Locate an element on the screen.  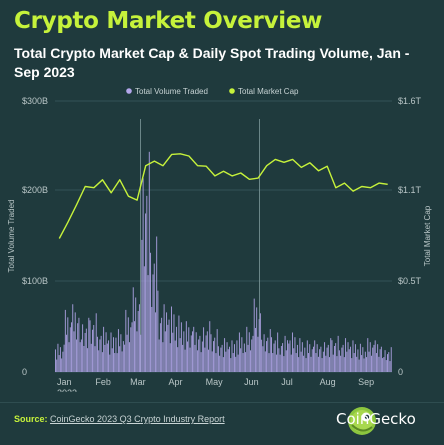
x-tick-label: Apr is located at coordinates (176, 382).